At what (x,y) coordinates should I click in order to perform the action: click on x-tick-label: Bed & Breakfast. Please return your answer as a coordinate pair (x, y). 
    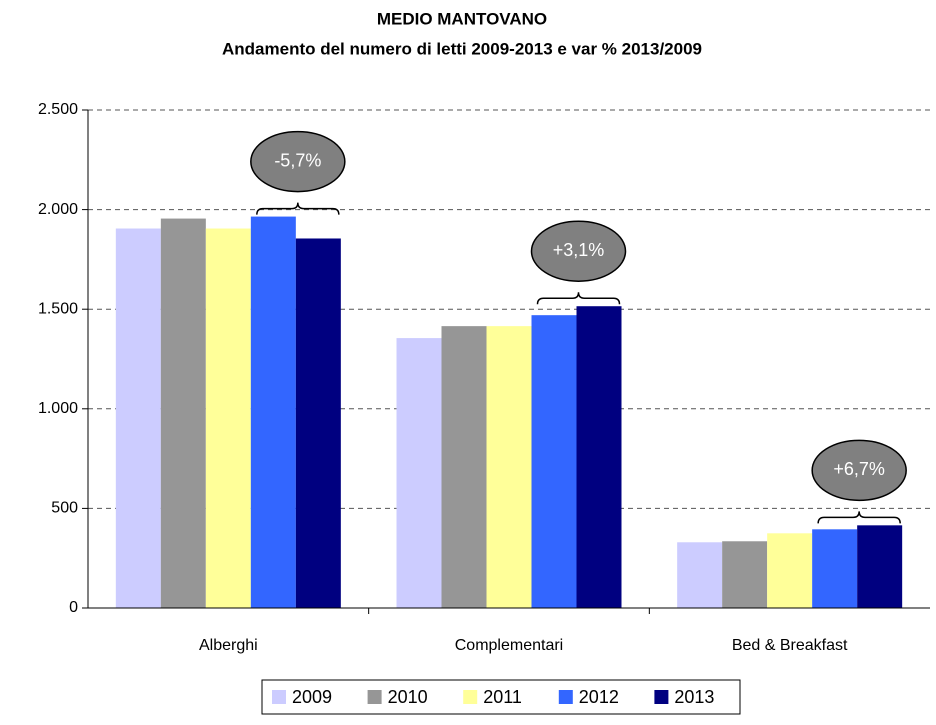
    Looking at the image, I should click on (790, 645).